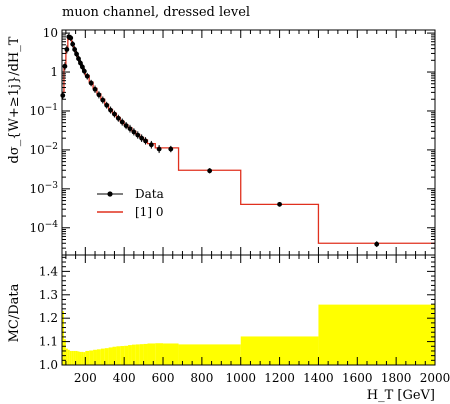 Image resolution: width=450 pixels, height=404 pixels. Describe the element at coordinates (85, 378) in the screenshot. I see `x-tick-label: 200` at that location.